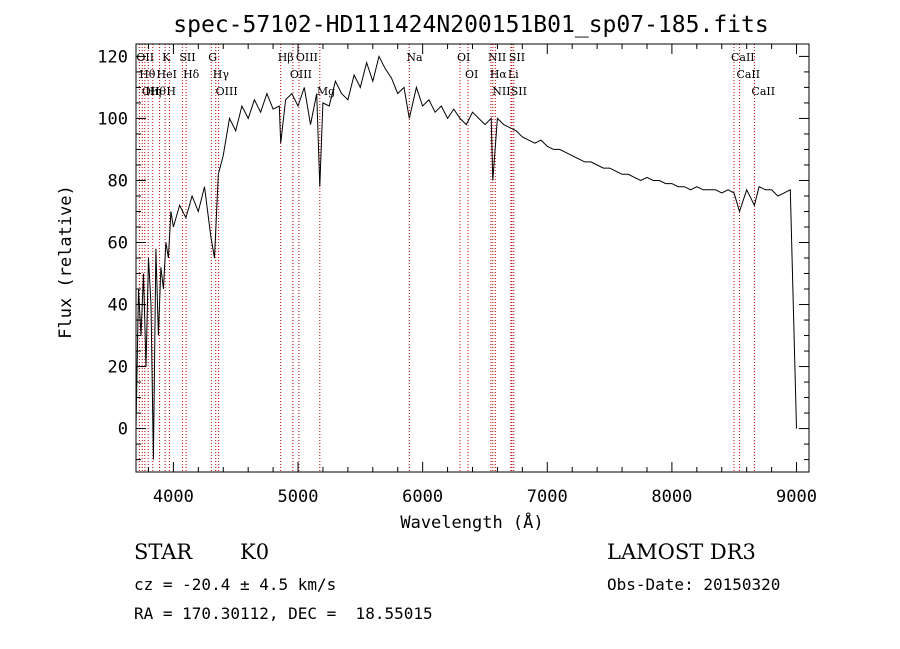  What do you see at coordinates (763, 91) in the screenshot?
I see `line-label-28: CaII` at bounding box center [763, 91].